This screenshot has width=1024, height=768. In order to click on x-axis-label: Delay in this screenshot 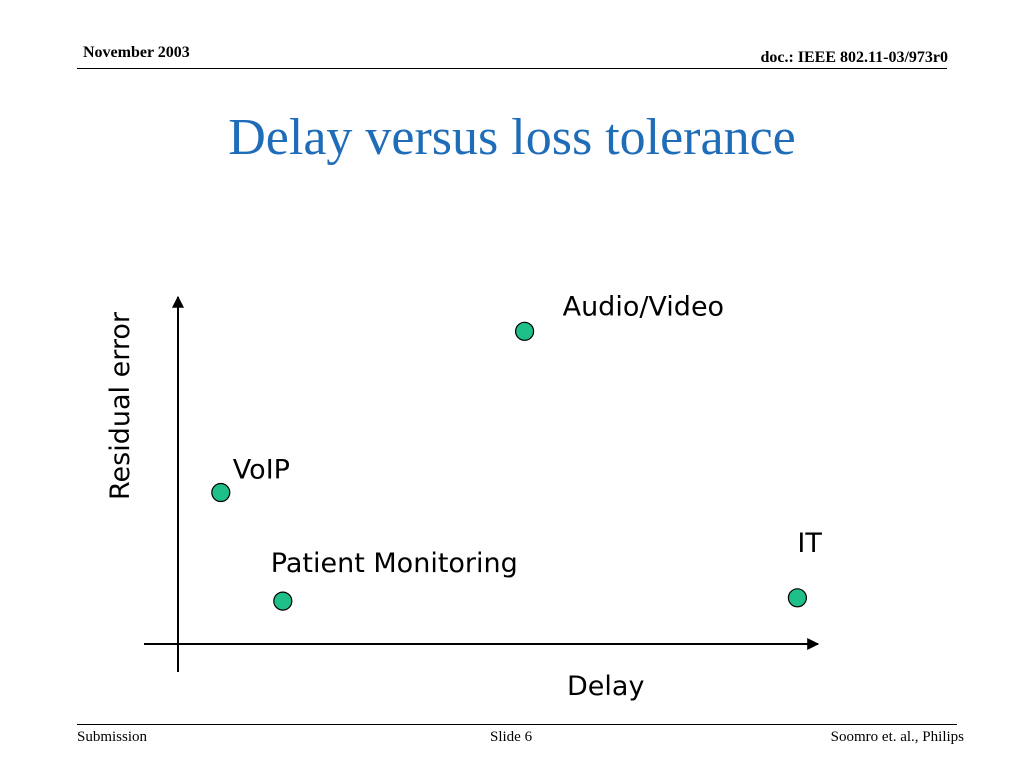, I will do `click(605, 686)`.